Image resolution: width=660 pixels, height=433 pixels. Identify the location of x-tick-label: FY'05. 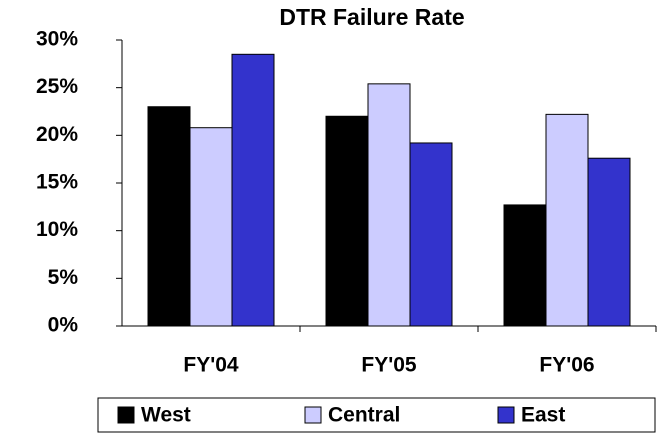
(389, 365).